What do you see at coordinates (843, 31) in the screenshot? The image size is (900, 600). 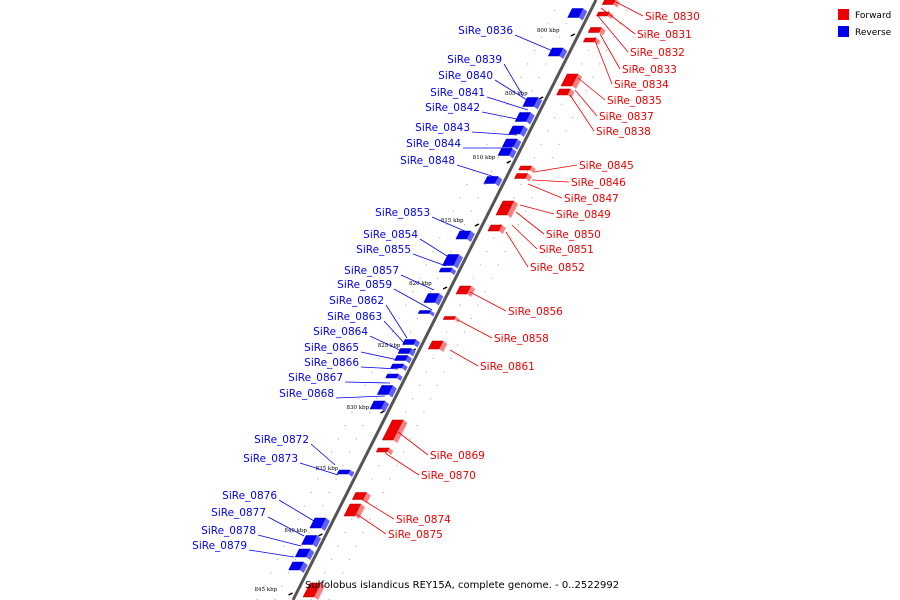 I see `legend-swatch-reverse` at bounding box center [843, 31].